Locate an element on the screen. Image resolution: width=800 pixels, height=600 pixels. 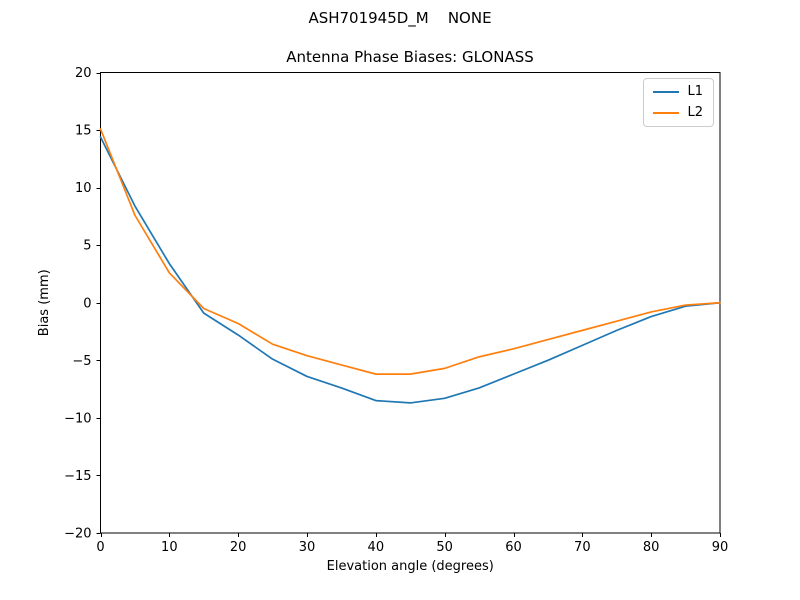
axes-title: Antenna Phase Biases: GLONASS is located at coordinates (410, 57).